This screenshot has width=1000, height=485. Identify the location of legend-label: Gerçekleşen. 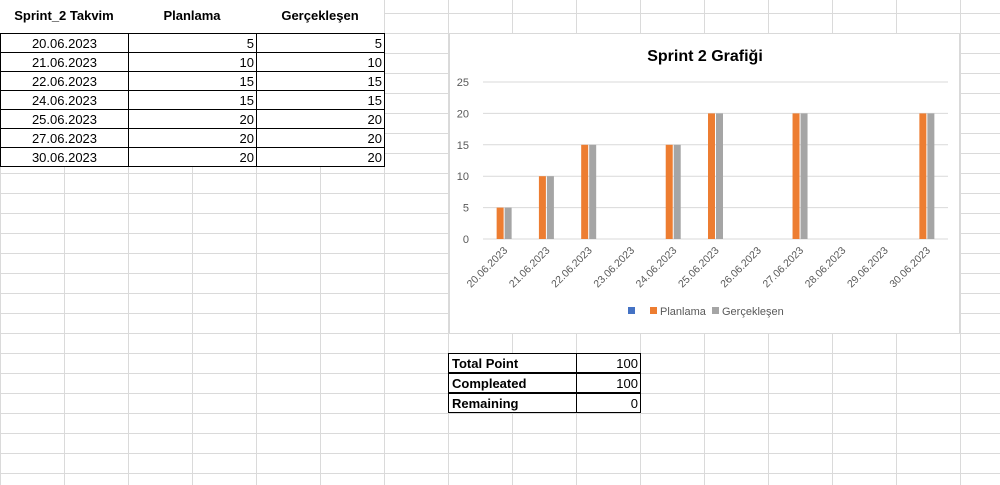
(753, 312).